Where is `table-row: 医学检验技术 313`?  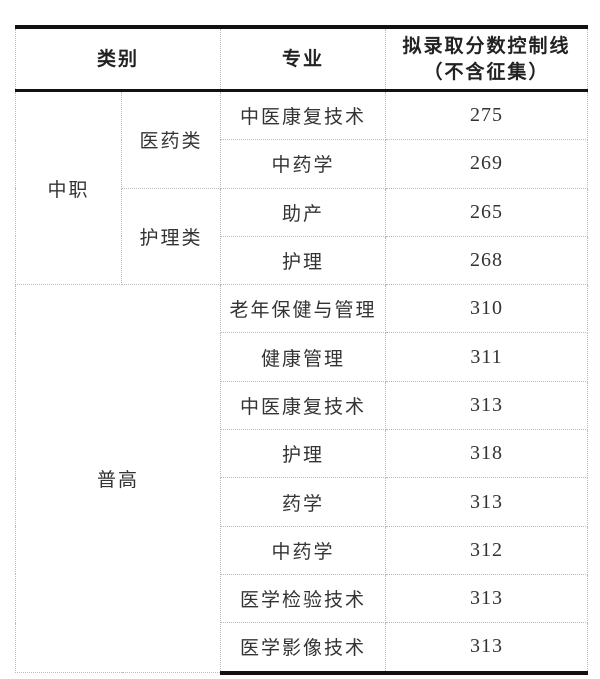
table-row: 医学检验技术 313 is located at coordinates (302, 598).